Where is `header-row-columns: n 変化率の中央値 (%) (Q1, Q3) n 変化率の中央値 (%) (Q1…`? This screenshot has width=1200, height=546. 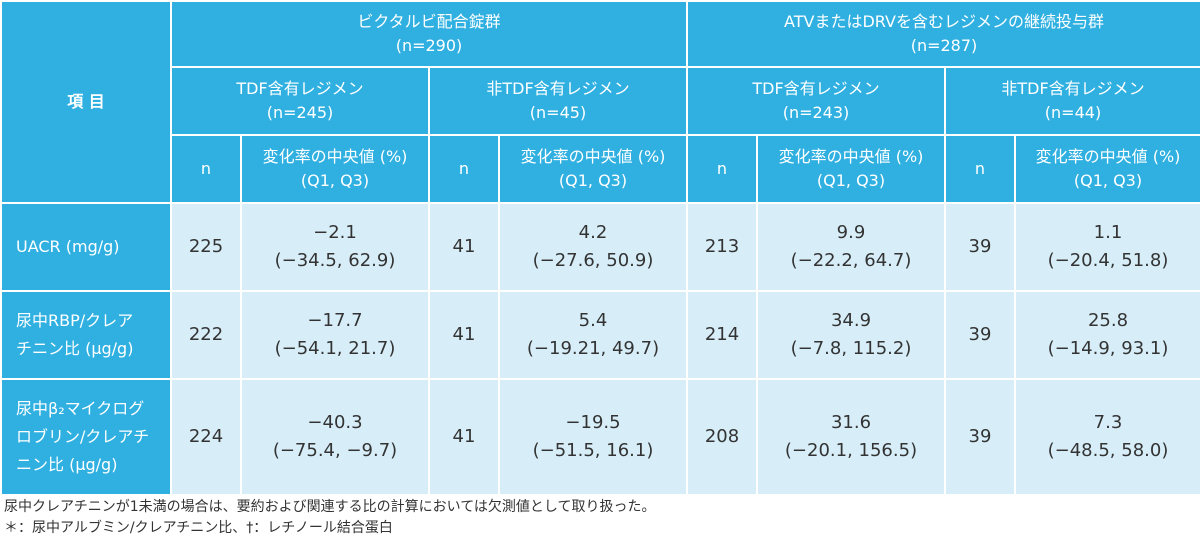 header-row-columns: n 変化率の中央値 (%) (Q1, Q3) n 変化率の中央値 (%) (Q1… is located at coordinates (600, 169).